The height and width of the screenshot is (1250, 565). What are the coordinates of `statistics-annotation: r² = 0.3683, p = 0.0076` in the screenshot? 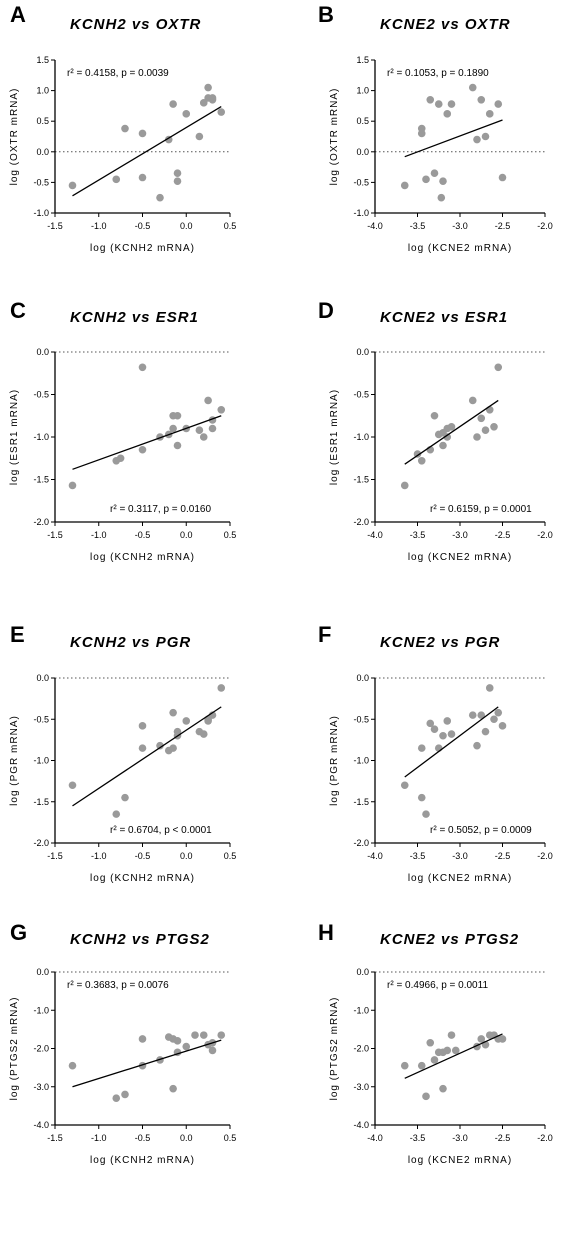 It's located at (118, 985).